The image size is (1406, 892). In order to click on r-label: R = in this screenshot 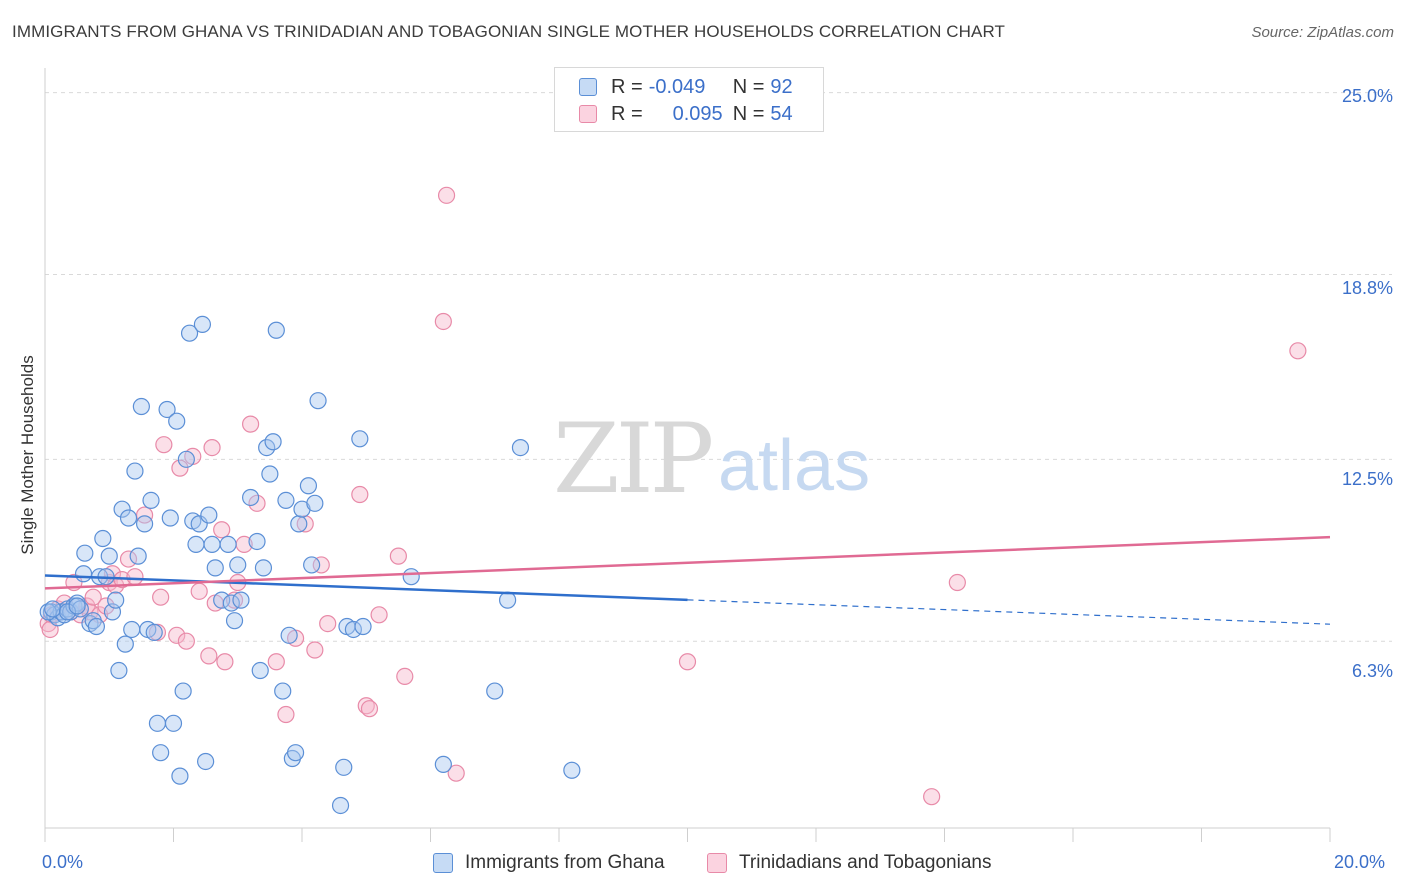, I will do `click(627, 113)`.